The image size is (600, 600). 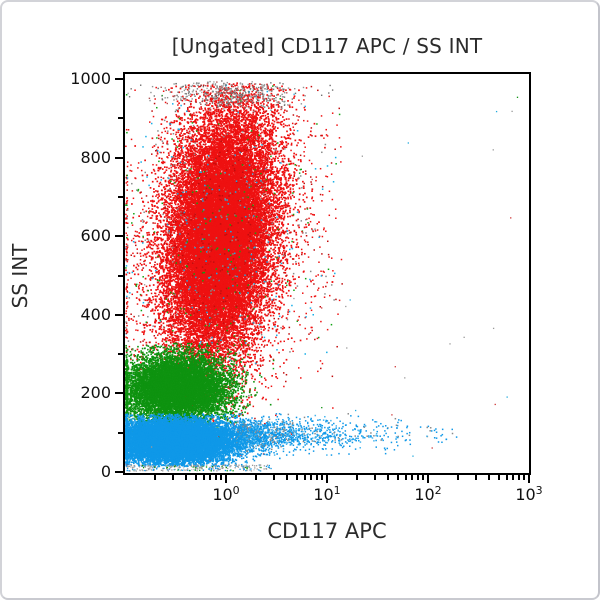 What do you see at coordinates (327, 531) in the screenshot?
I see `x-axis-label: CD117 APC` at bounding box center [327, 531].